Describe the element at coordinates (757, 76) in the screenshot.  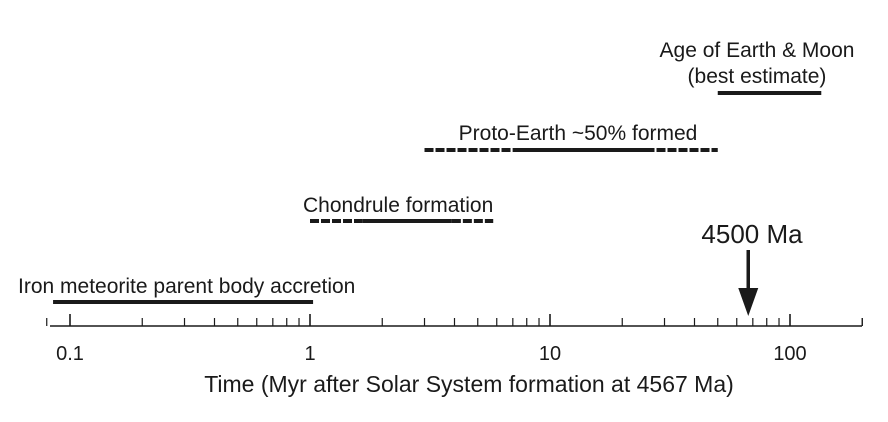
I see `event-label-line-2: (best estimate)` at that location.